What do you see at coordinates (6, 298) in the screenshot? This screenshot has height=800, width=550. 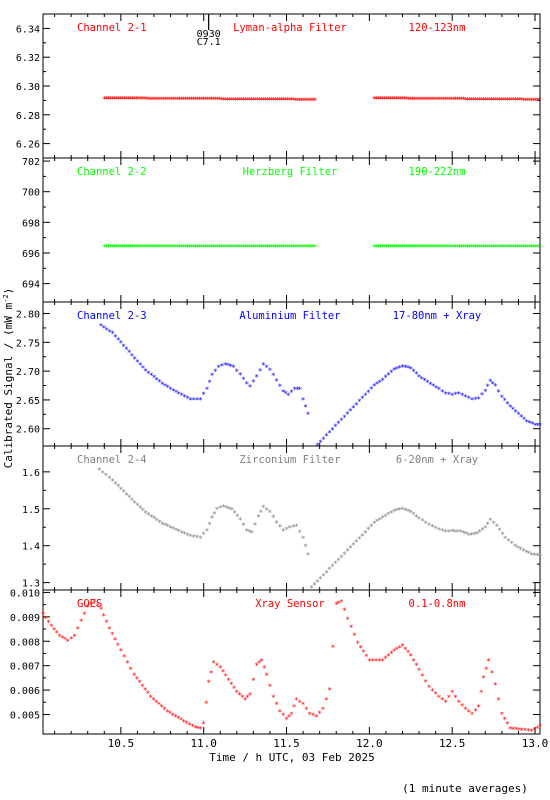 I see `y-axis-label-exponent: -2` at bounding box center [6, 298].